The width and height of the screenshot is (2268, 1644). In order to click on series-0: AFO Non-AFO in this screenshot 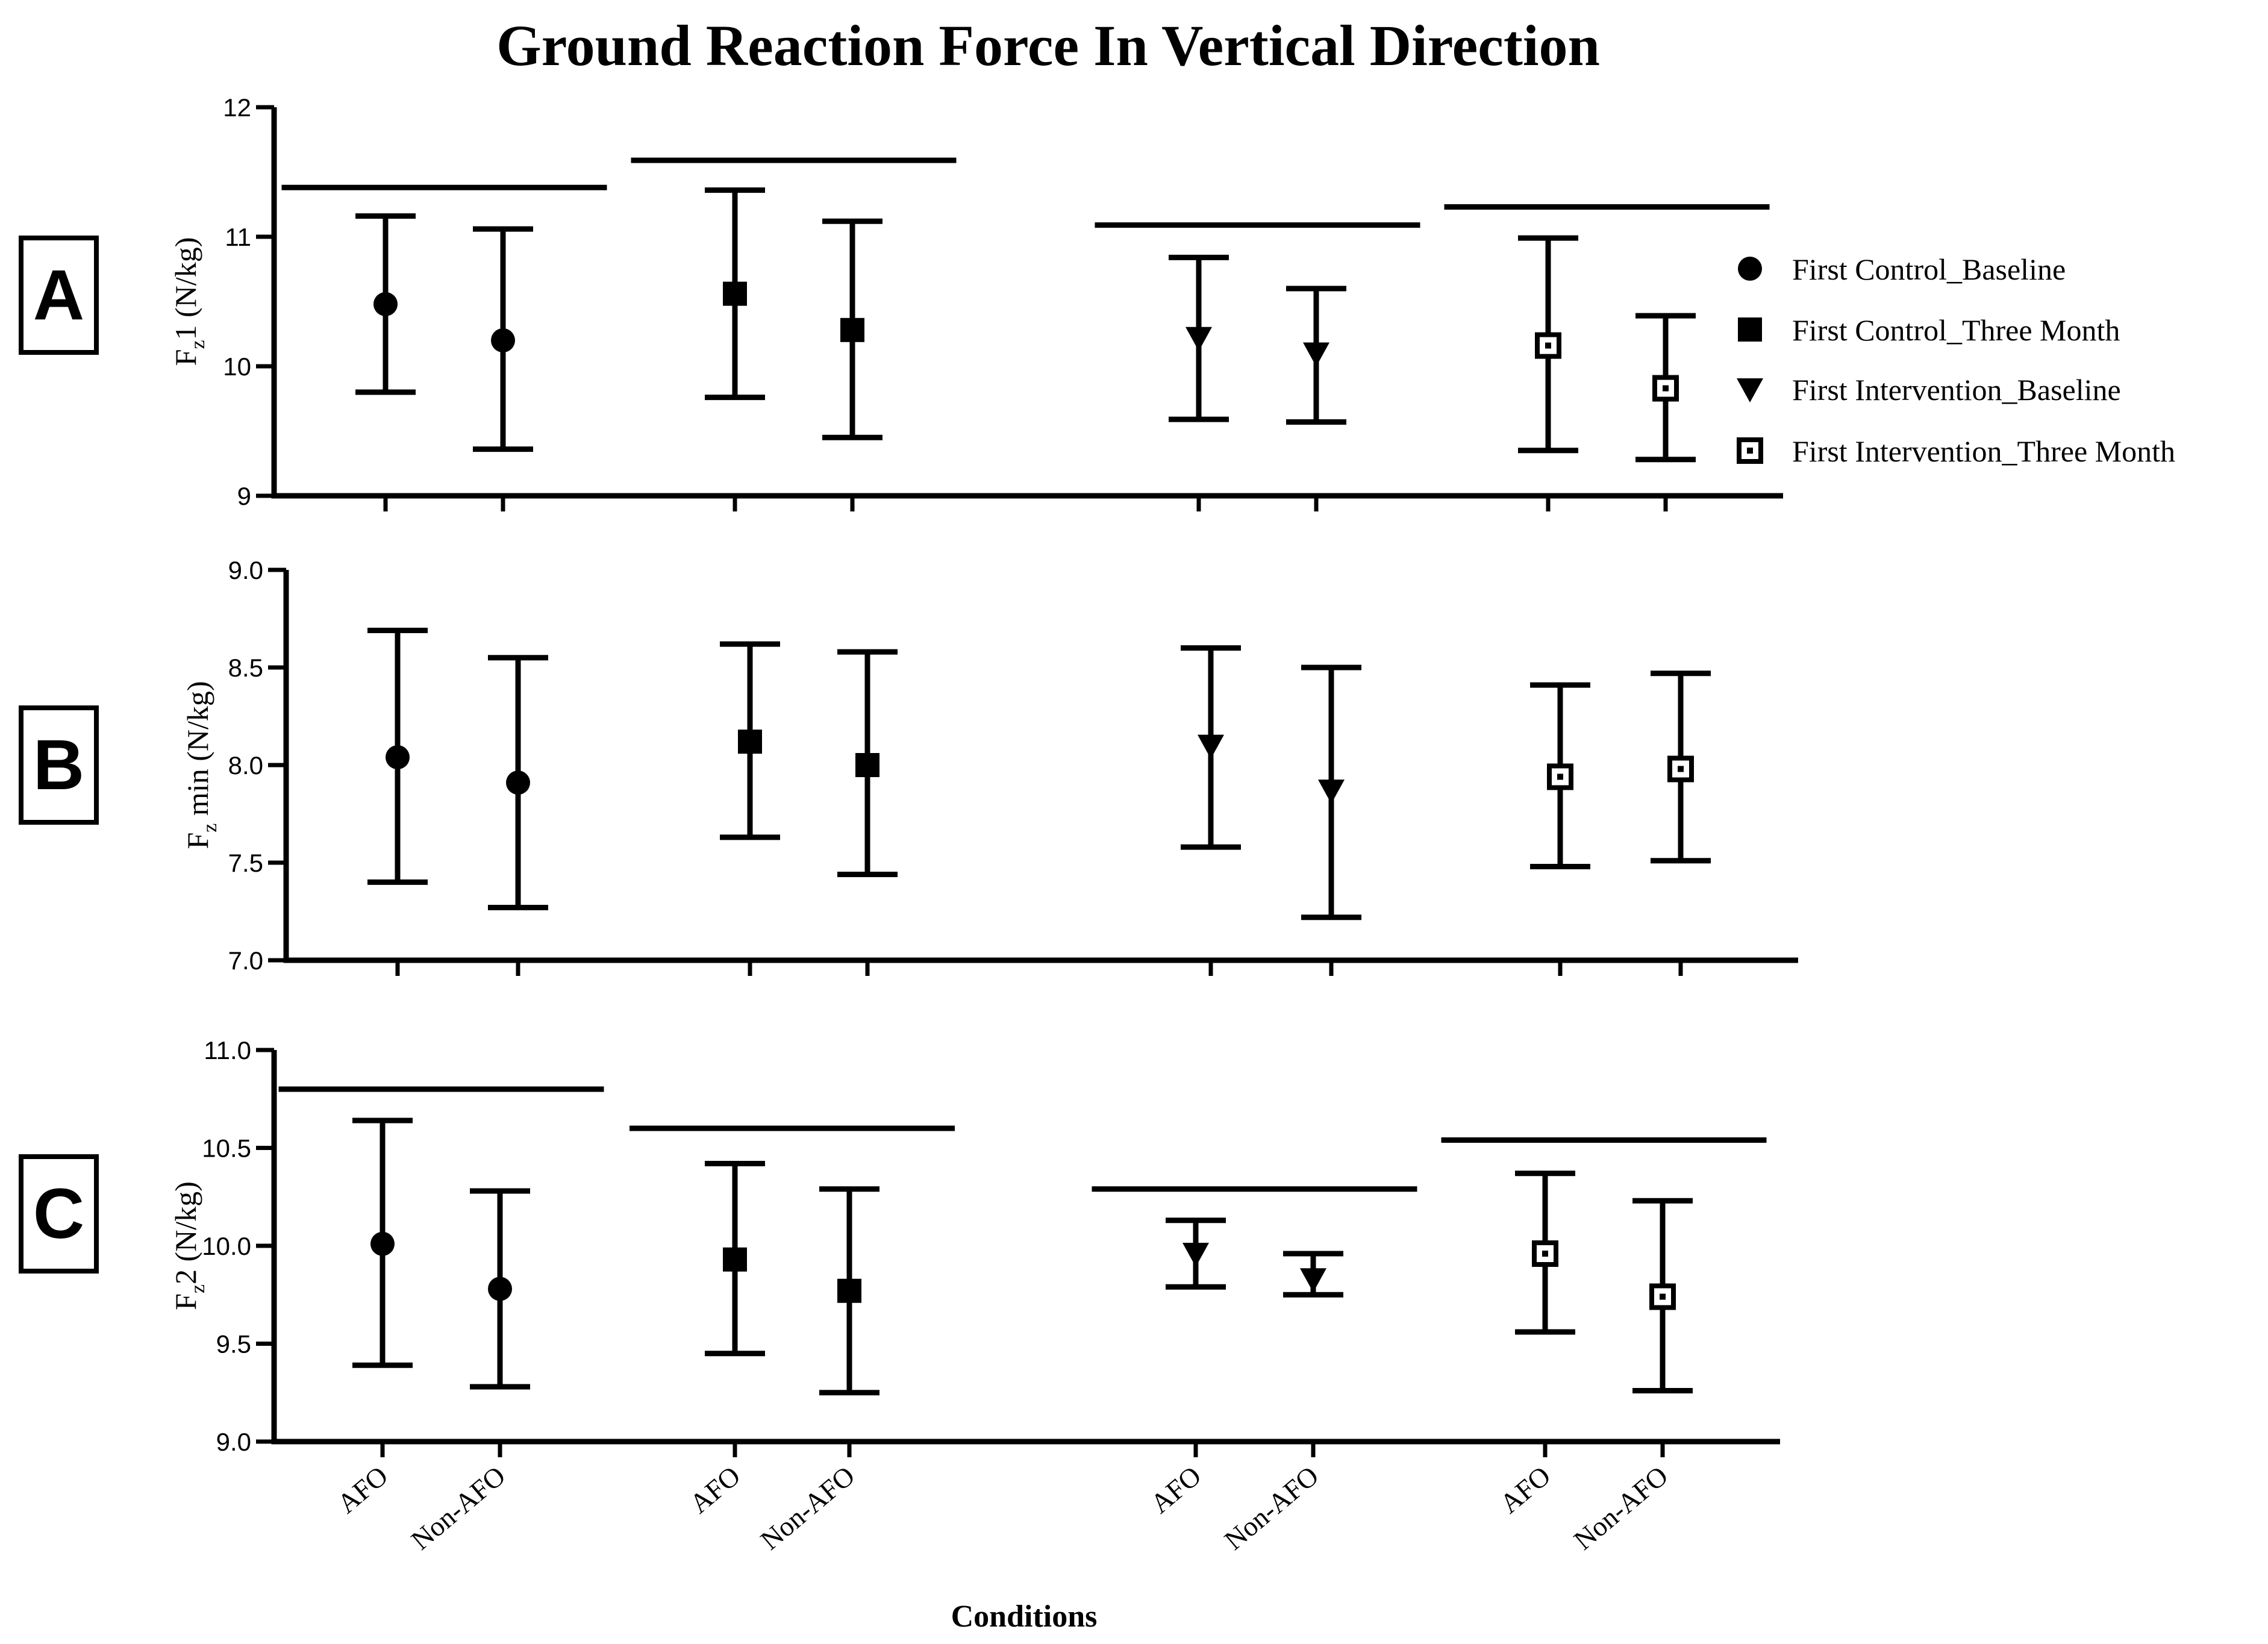, I will do `click(441, 1321)`.